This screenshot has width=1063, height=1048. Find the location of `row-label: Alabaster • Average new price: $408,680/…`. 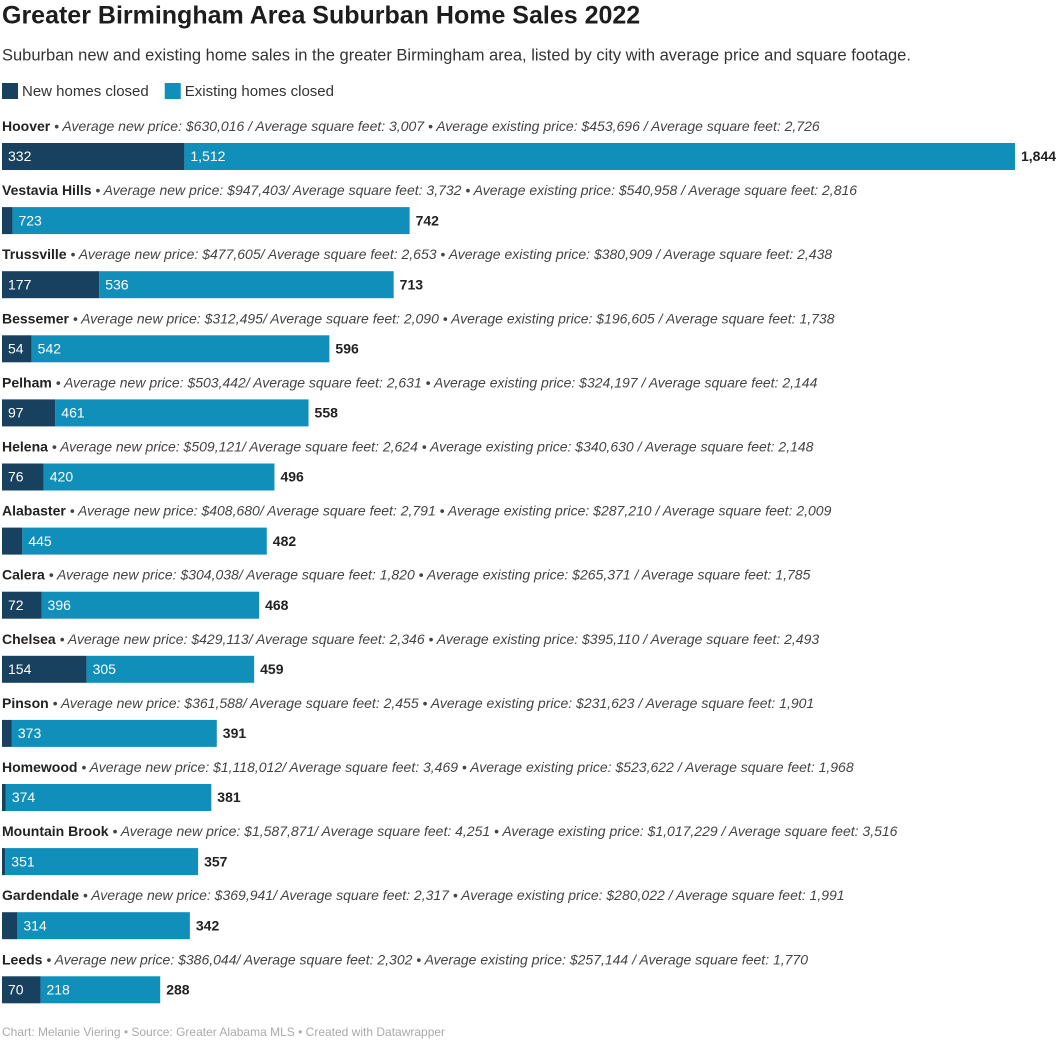

row-label: Alabaster • Average new price: $408,680/… is located at coordinates (417, 510).